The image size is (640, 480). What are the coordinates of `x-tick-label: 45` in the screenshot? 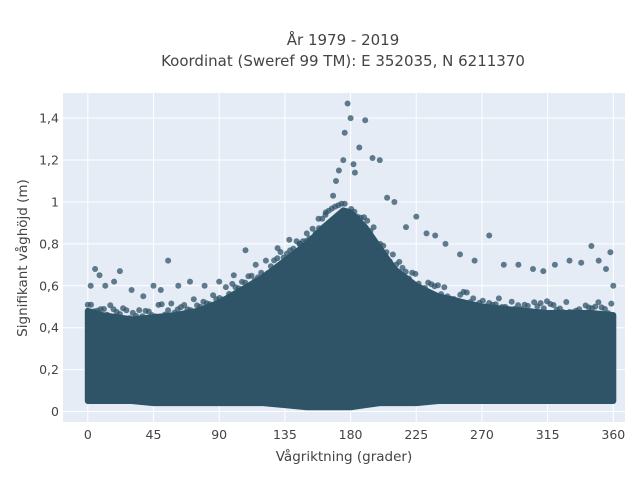 It's located at (154, 434).